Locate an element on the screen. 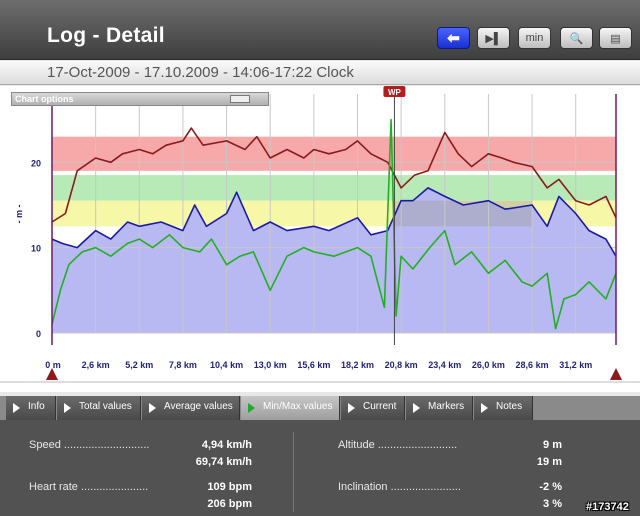  tab-current: Current is located at coordinates (373, 408).